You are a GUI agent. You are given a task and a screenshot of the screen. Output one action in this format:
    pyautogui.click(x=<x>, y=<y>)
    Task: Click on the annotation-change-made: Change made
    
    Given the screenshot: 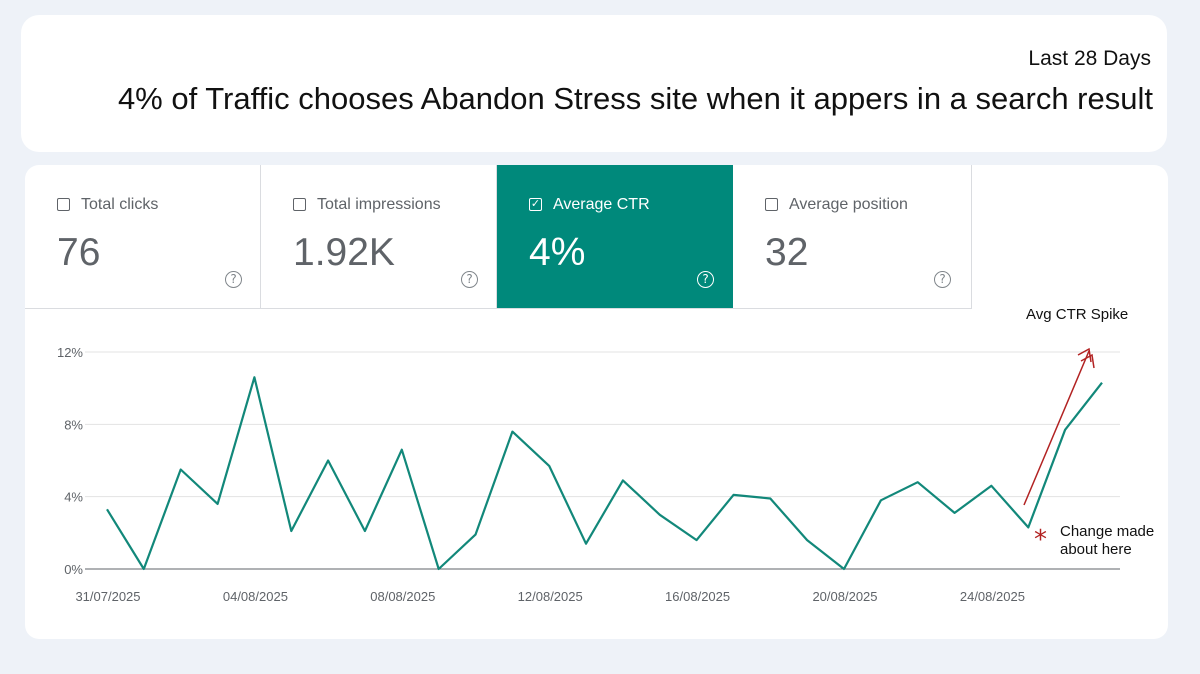 What is the action you would take?
    pyautogui.click(x=1107, y=531)
    